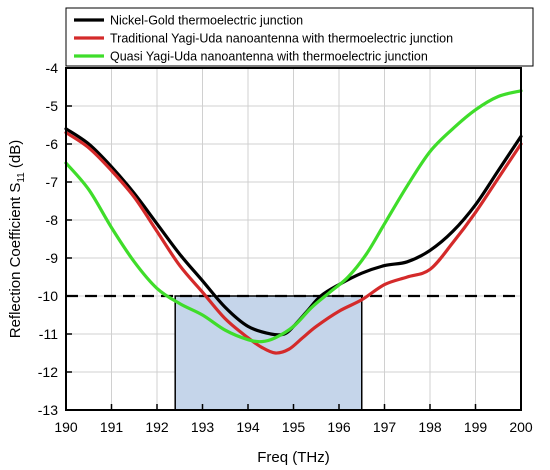 This screenshot has width=550, height=470. I want to click on x-tick-label: 194, so click(248, 427).